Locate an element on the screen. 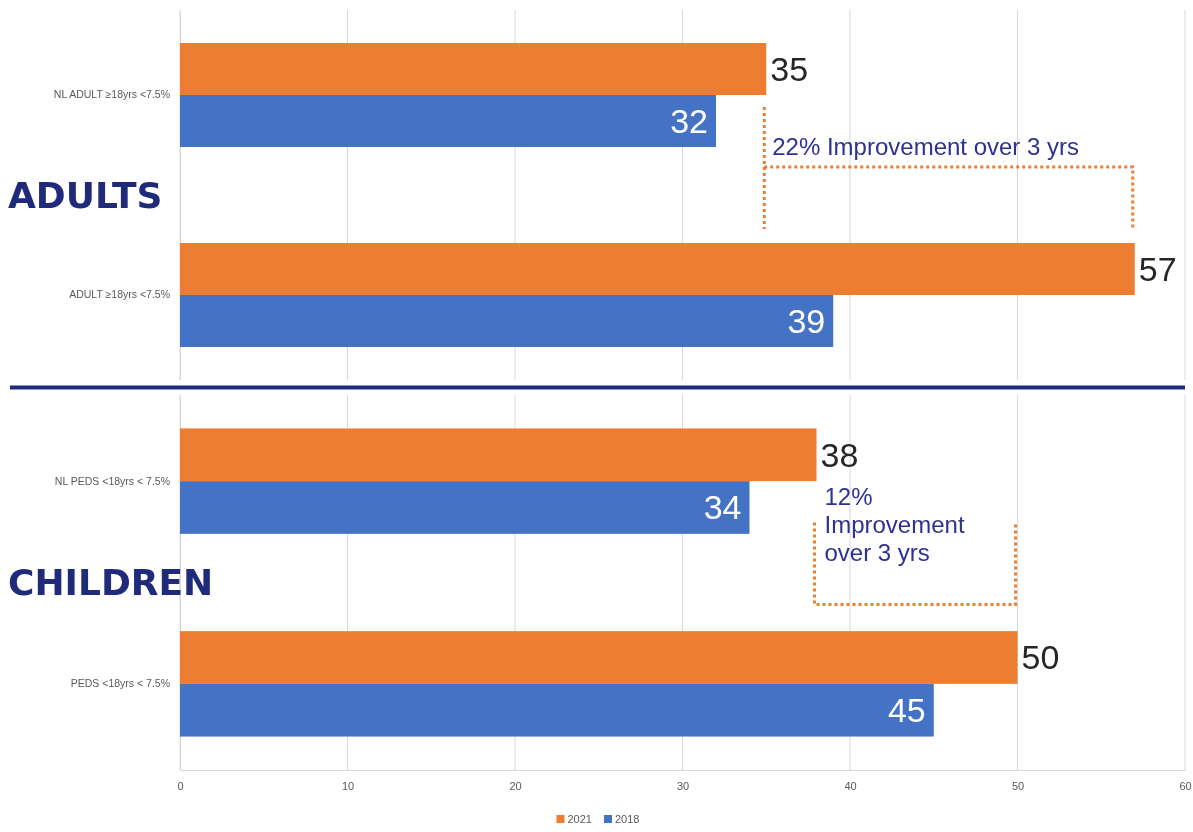 The image size is (1193, 832). x-tick-label: 60 is located at coordinates (1185, 785).